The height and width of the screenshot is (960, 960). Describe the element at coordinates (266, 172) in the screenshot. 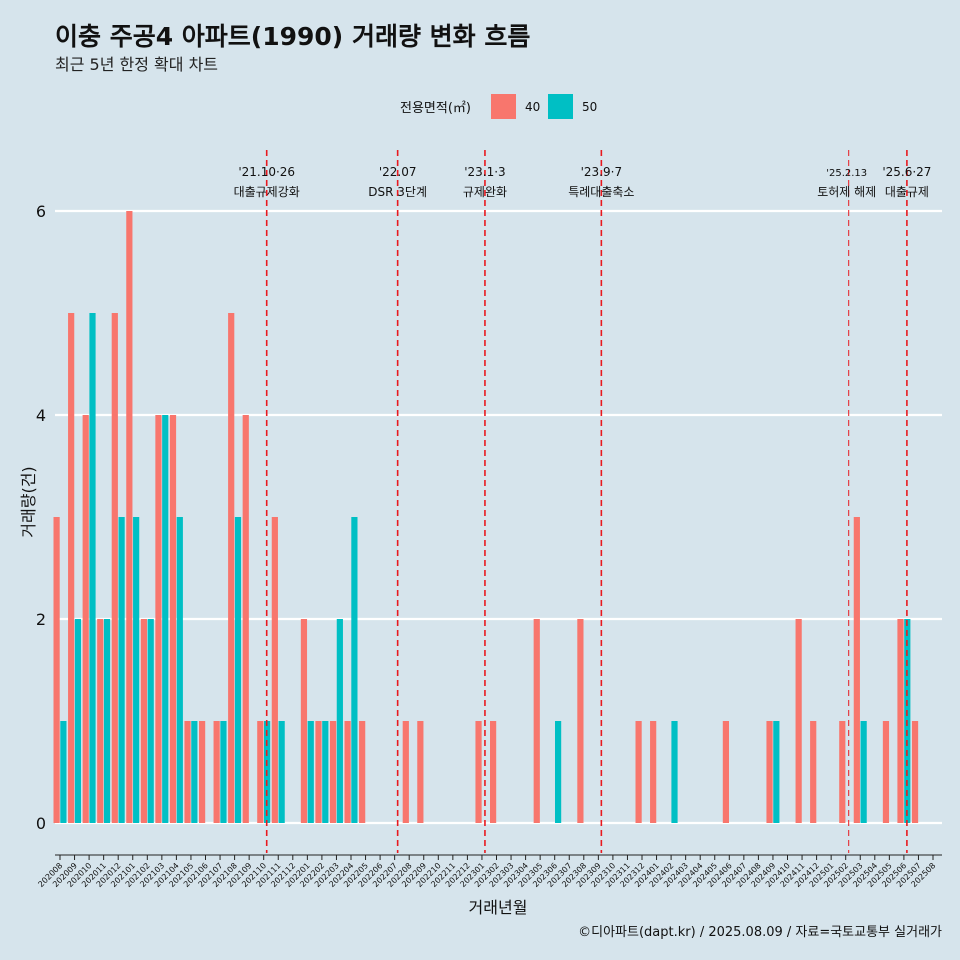

I see `event-date: '21.10·26` at that location.